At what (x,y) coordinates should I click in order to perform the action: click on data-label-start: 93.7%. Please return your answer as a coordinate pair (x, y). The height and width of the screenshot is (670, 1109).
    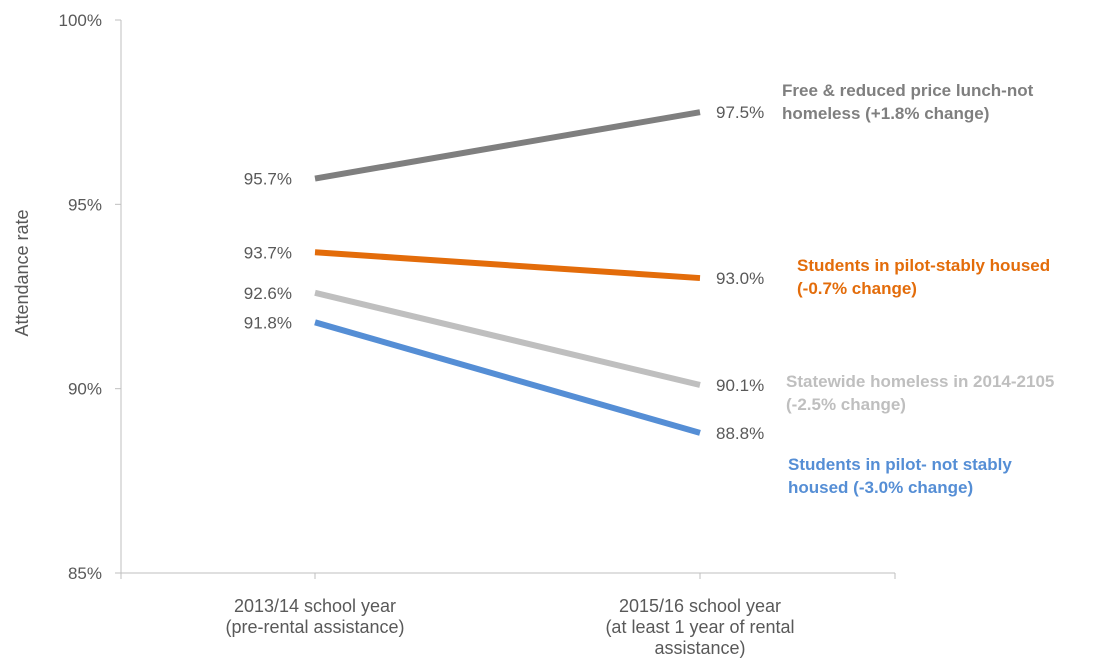
    Looking at the image, I should click on (268, 252).